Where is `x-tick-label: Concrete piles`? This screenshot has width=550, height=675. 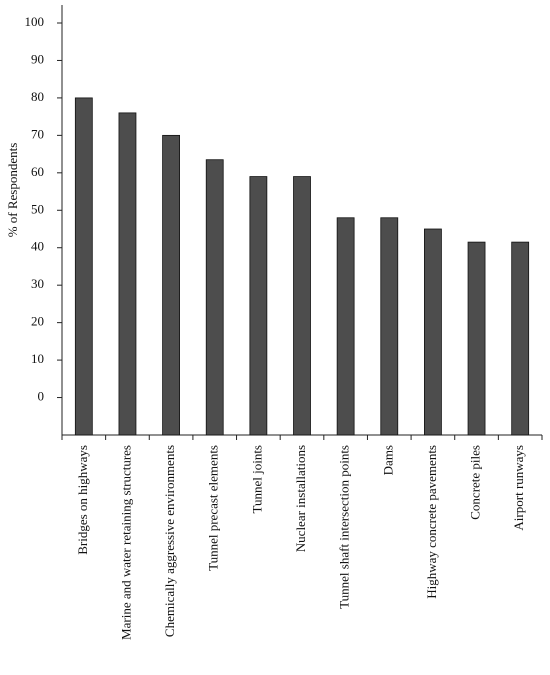
x-tick-label: Concrete piles is located at coordinates (475, 482).